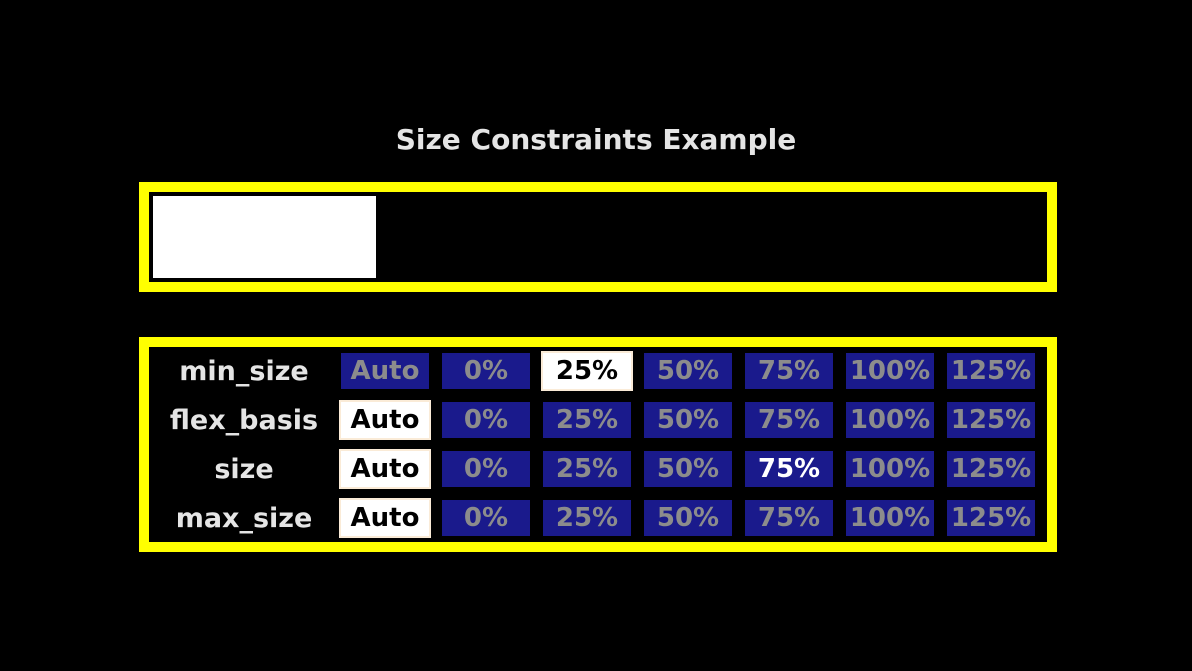 The width and height of the screenshot is (1192, 671). Describe the element at coordinates (385, 371) in the screenshot. I see `min-size-auto-button: Auto` at that location.